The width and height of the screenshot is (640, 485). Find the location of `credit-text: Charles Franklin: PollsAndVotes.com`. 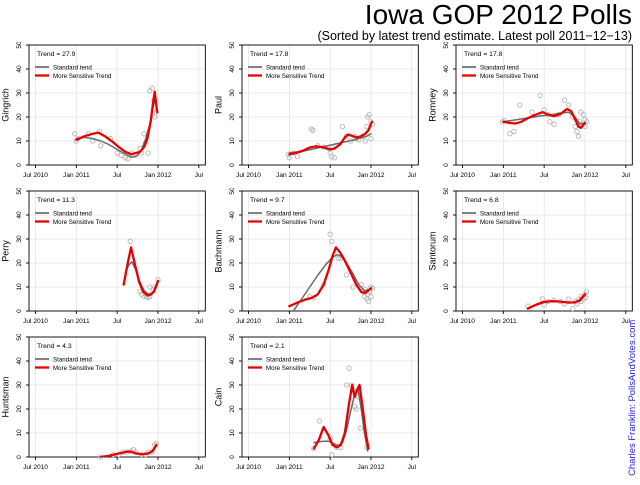

credit-text: Charles Franklin: PollsAndVotes.com is located at coordinates (632, 397).